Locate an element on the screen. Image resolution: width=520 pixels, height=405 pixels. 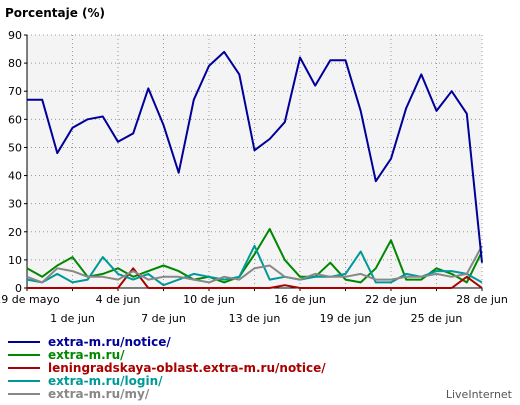
legend-label: leningradskaya-oblast.extra-m.ru/notice/ is located at coordinates (187, 368).